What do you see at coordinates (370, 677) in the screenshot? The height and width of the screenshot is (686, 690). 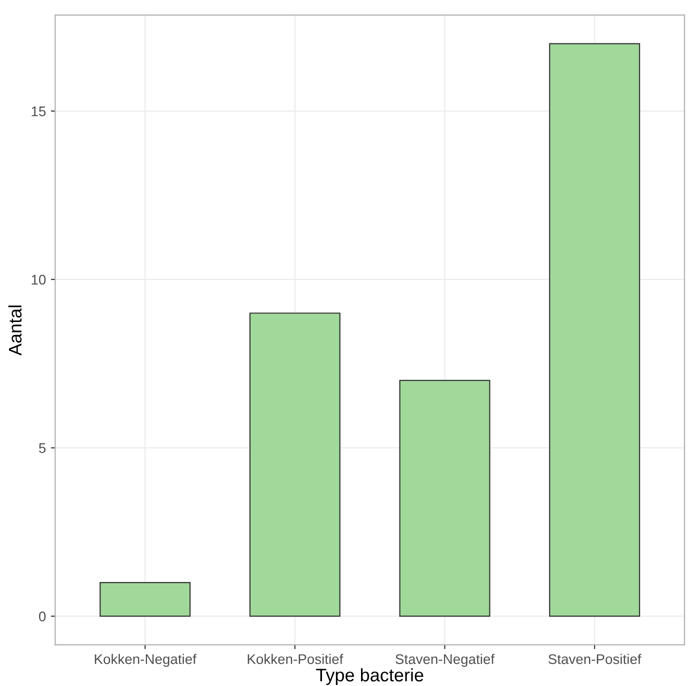 I see `x-axis-title: Type bacterie` at bounding box center [370, 677].